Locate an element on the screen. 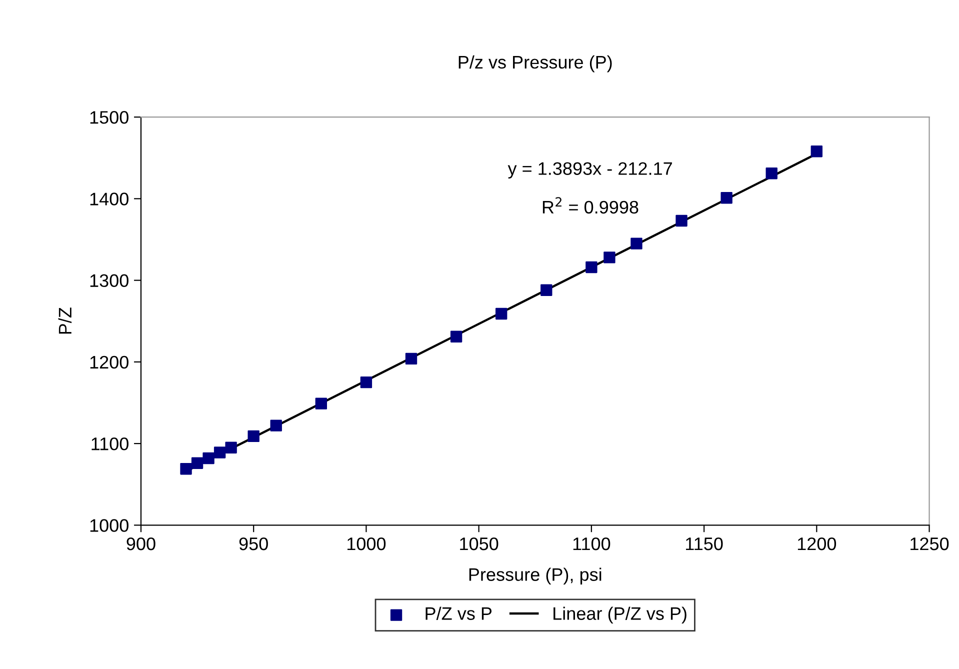  x-axis-title: Pressure (P), psi is located at coordinates (535, 576).